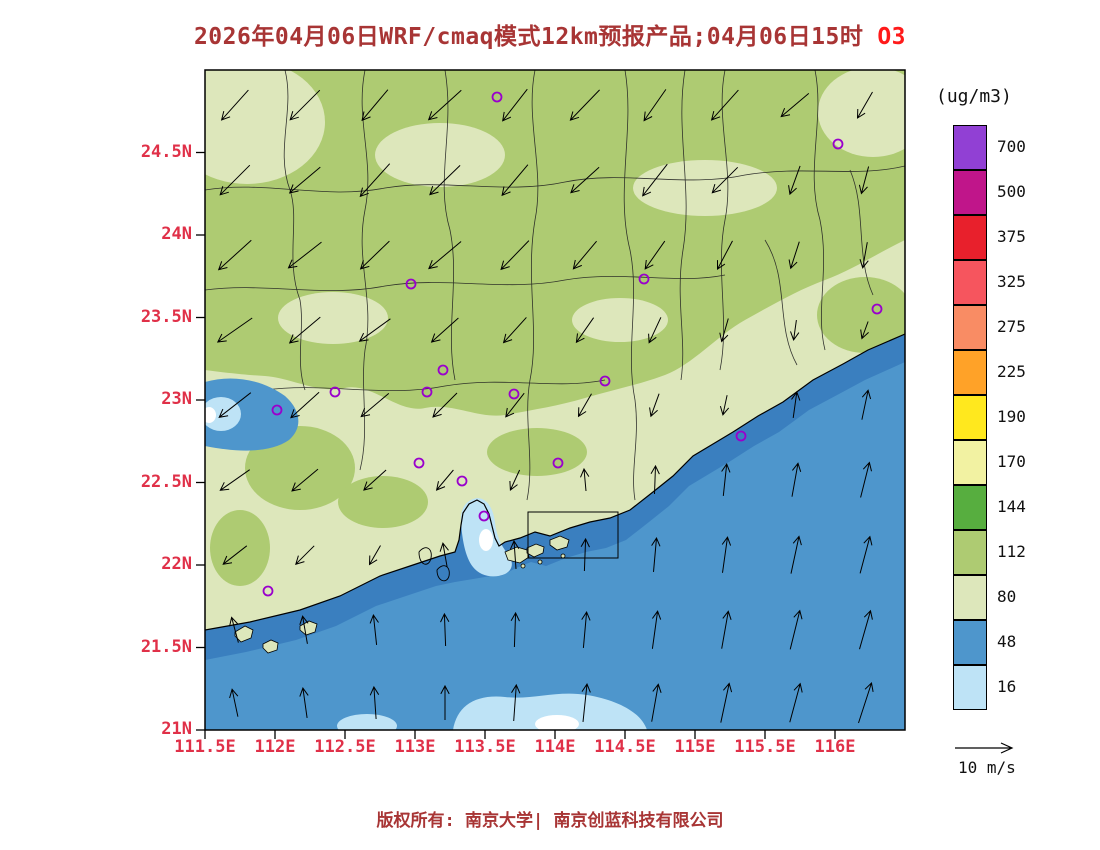 The image size is (1100, 850). What do you see at coordinates (573, 535) in the screenshot?
I see `study-area-box` at bounding box center [573, 535].